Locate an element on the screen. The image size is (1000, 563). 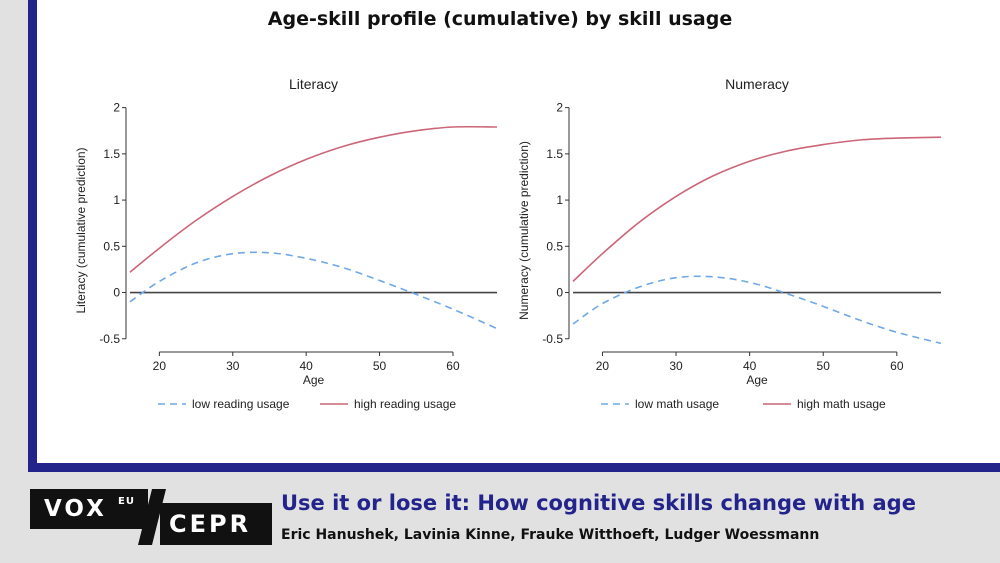
voxeu-logo: VOX EU is located at coordinates (89, 509).